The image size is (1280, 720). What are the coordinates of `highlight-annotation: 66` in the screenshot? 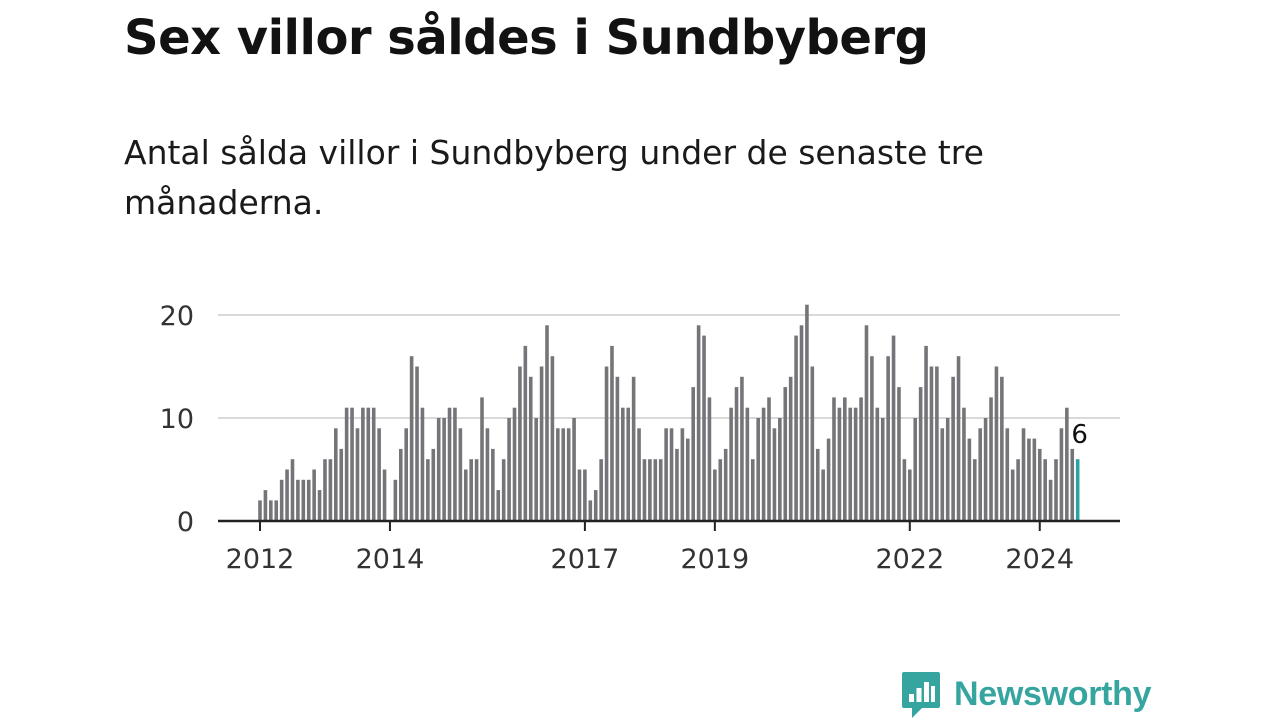 It's located at (1079, 435).